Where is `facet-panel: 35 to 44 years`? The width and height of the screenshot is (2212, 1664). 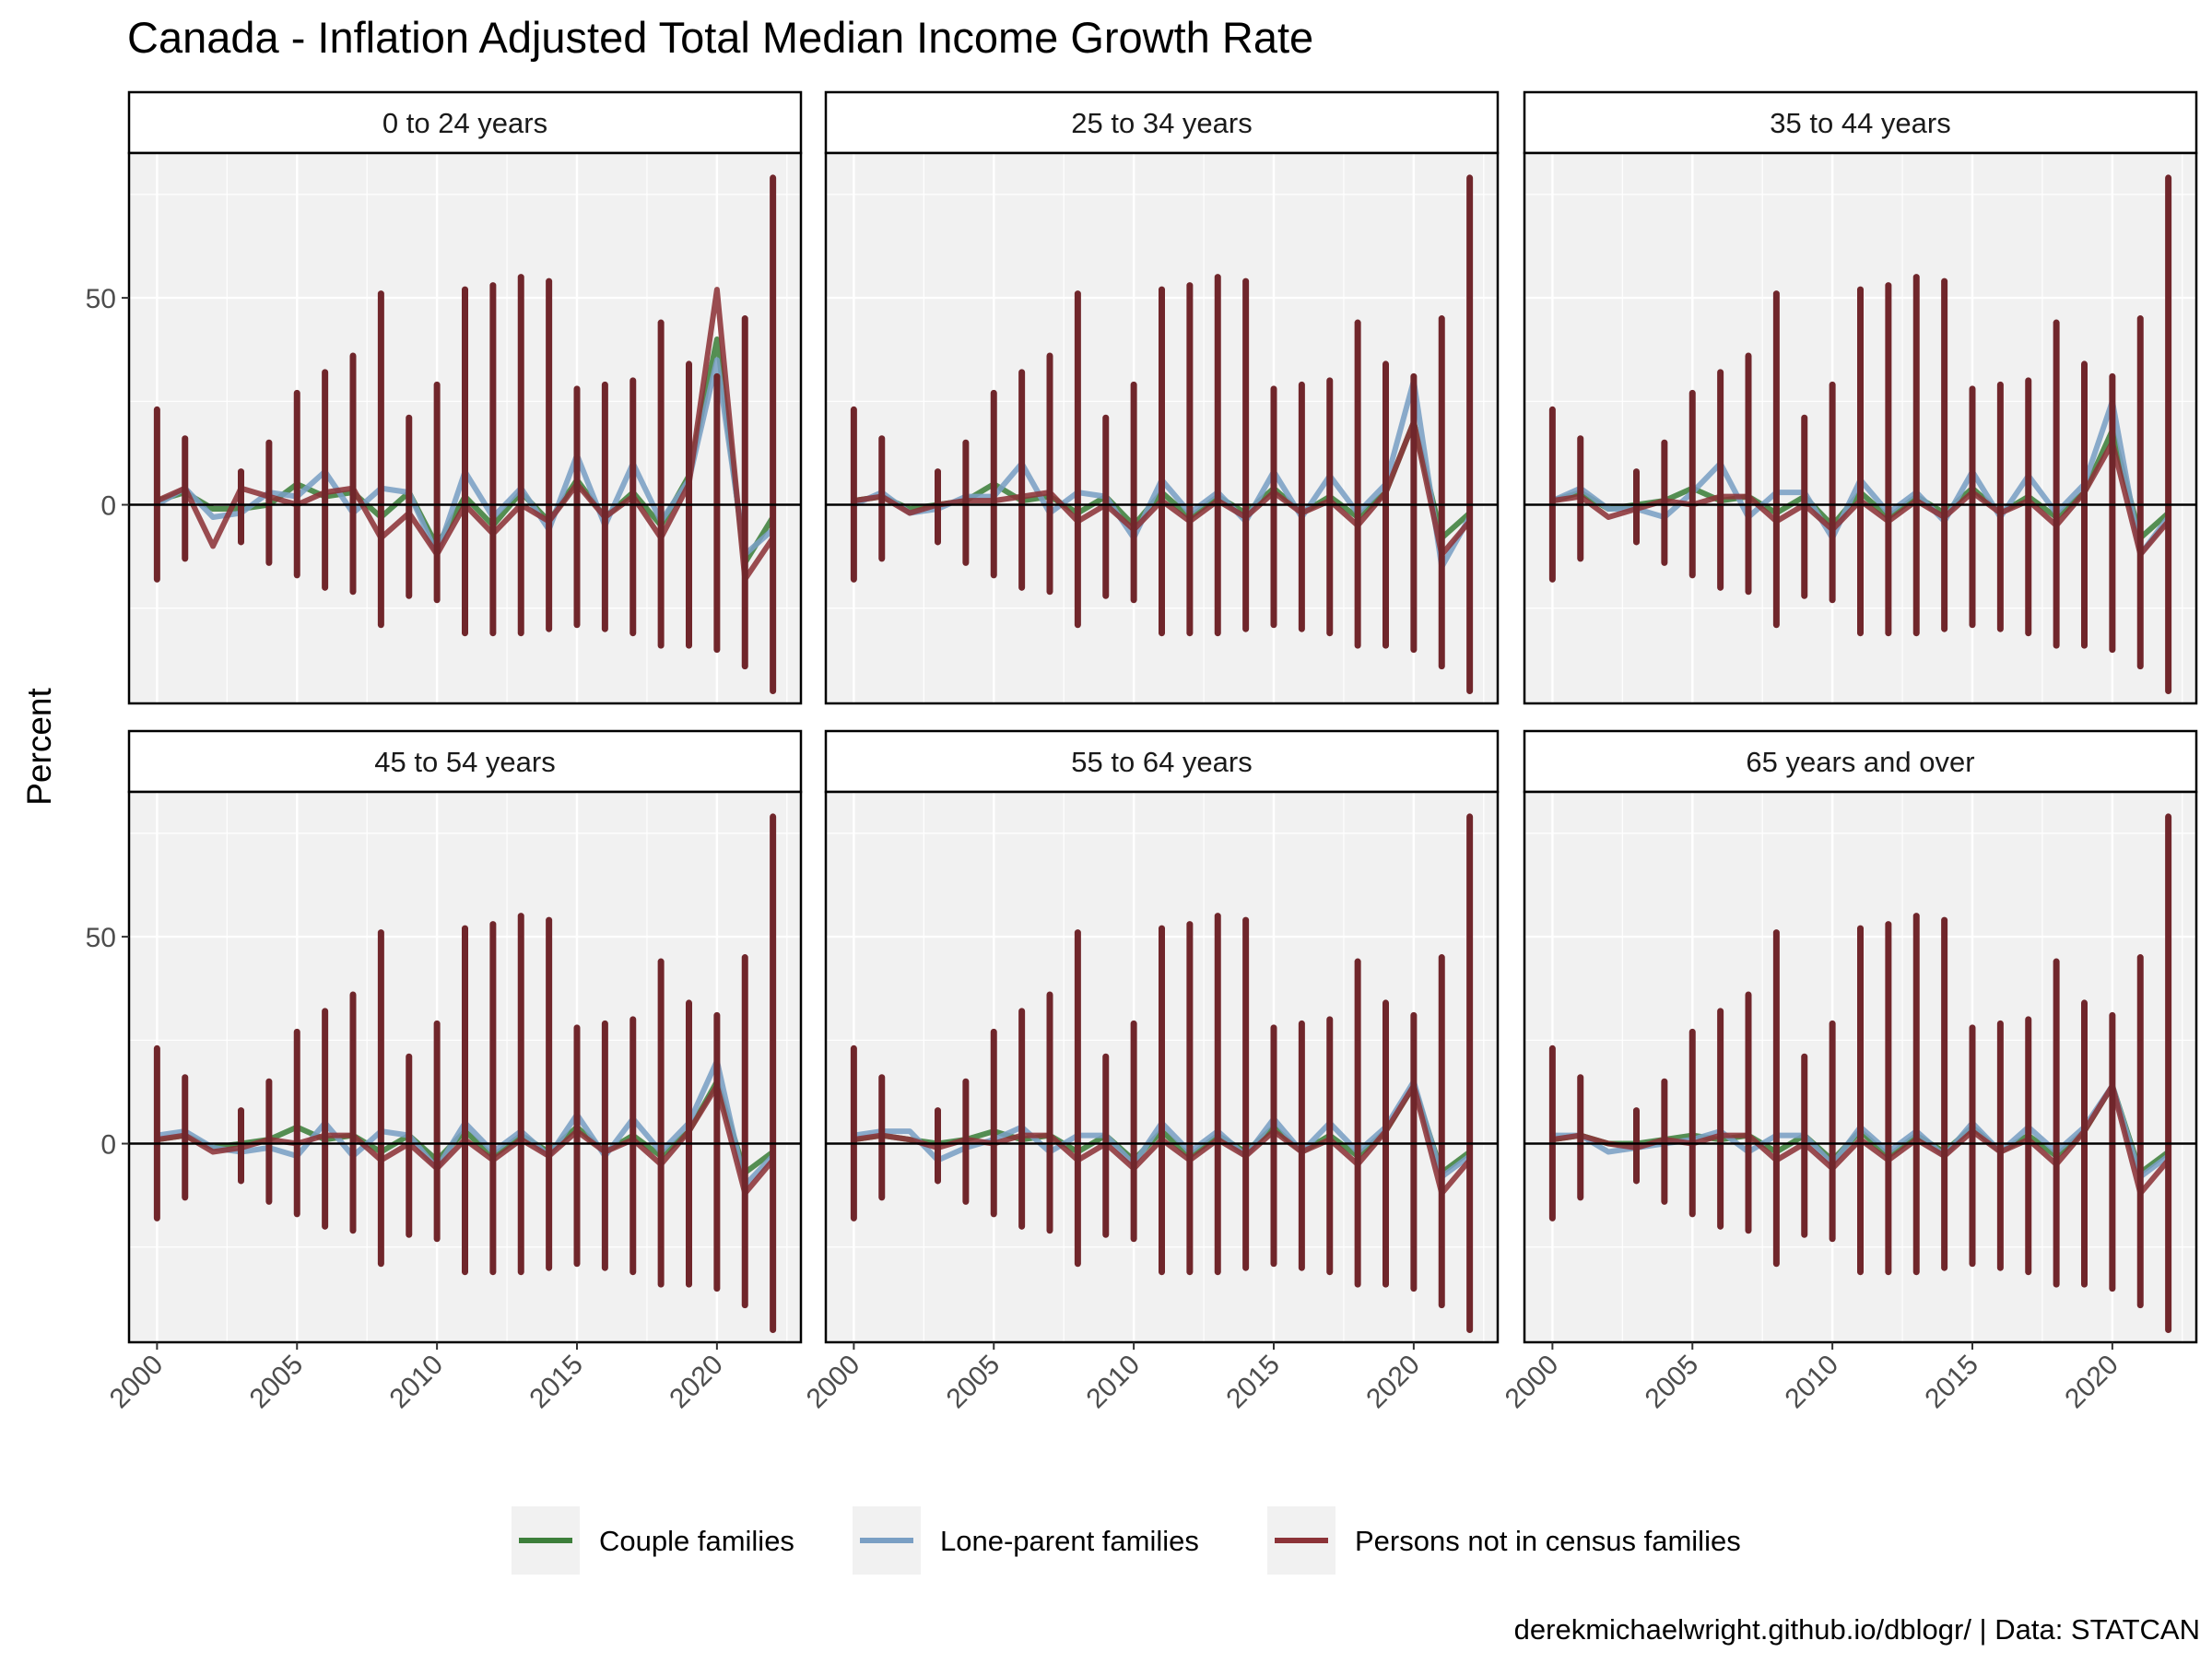
facet-panel: 35 to 44 years is located at coordinates (1860, 397).